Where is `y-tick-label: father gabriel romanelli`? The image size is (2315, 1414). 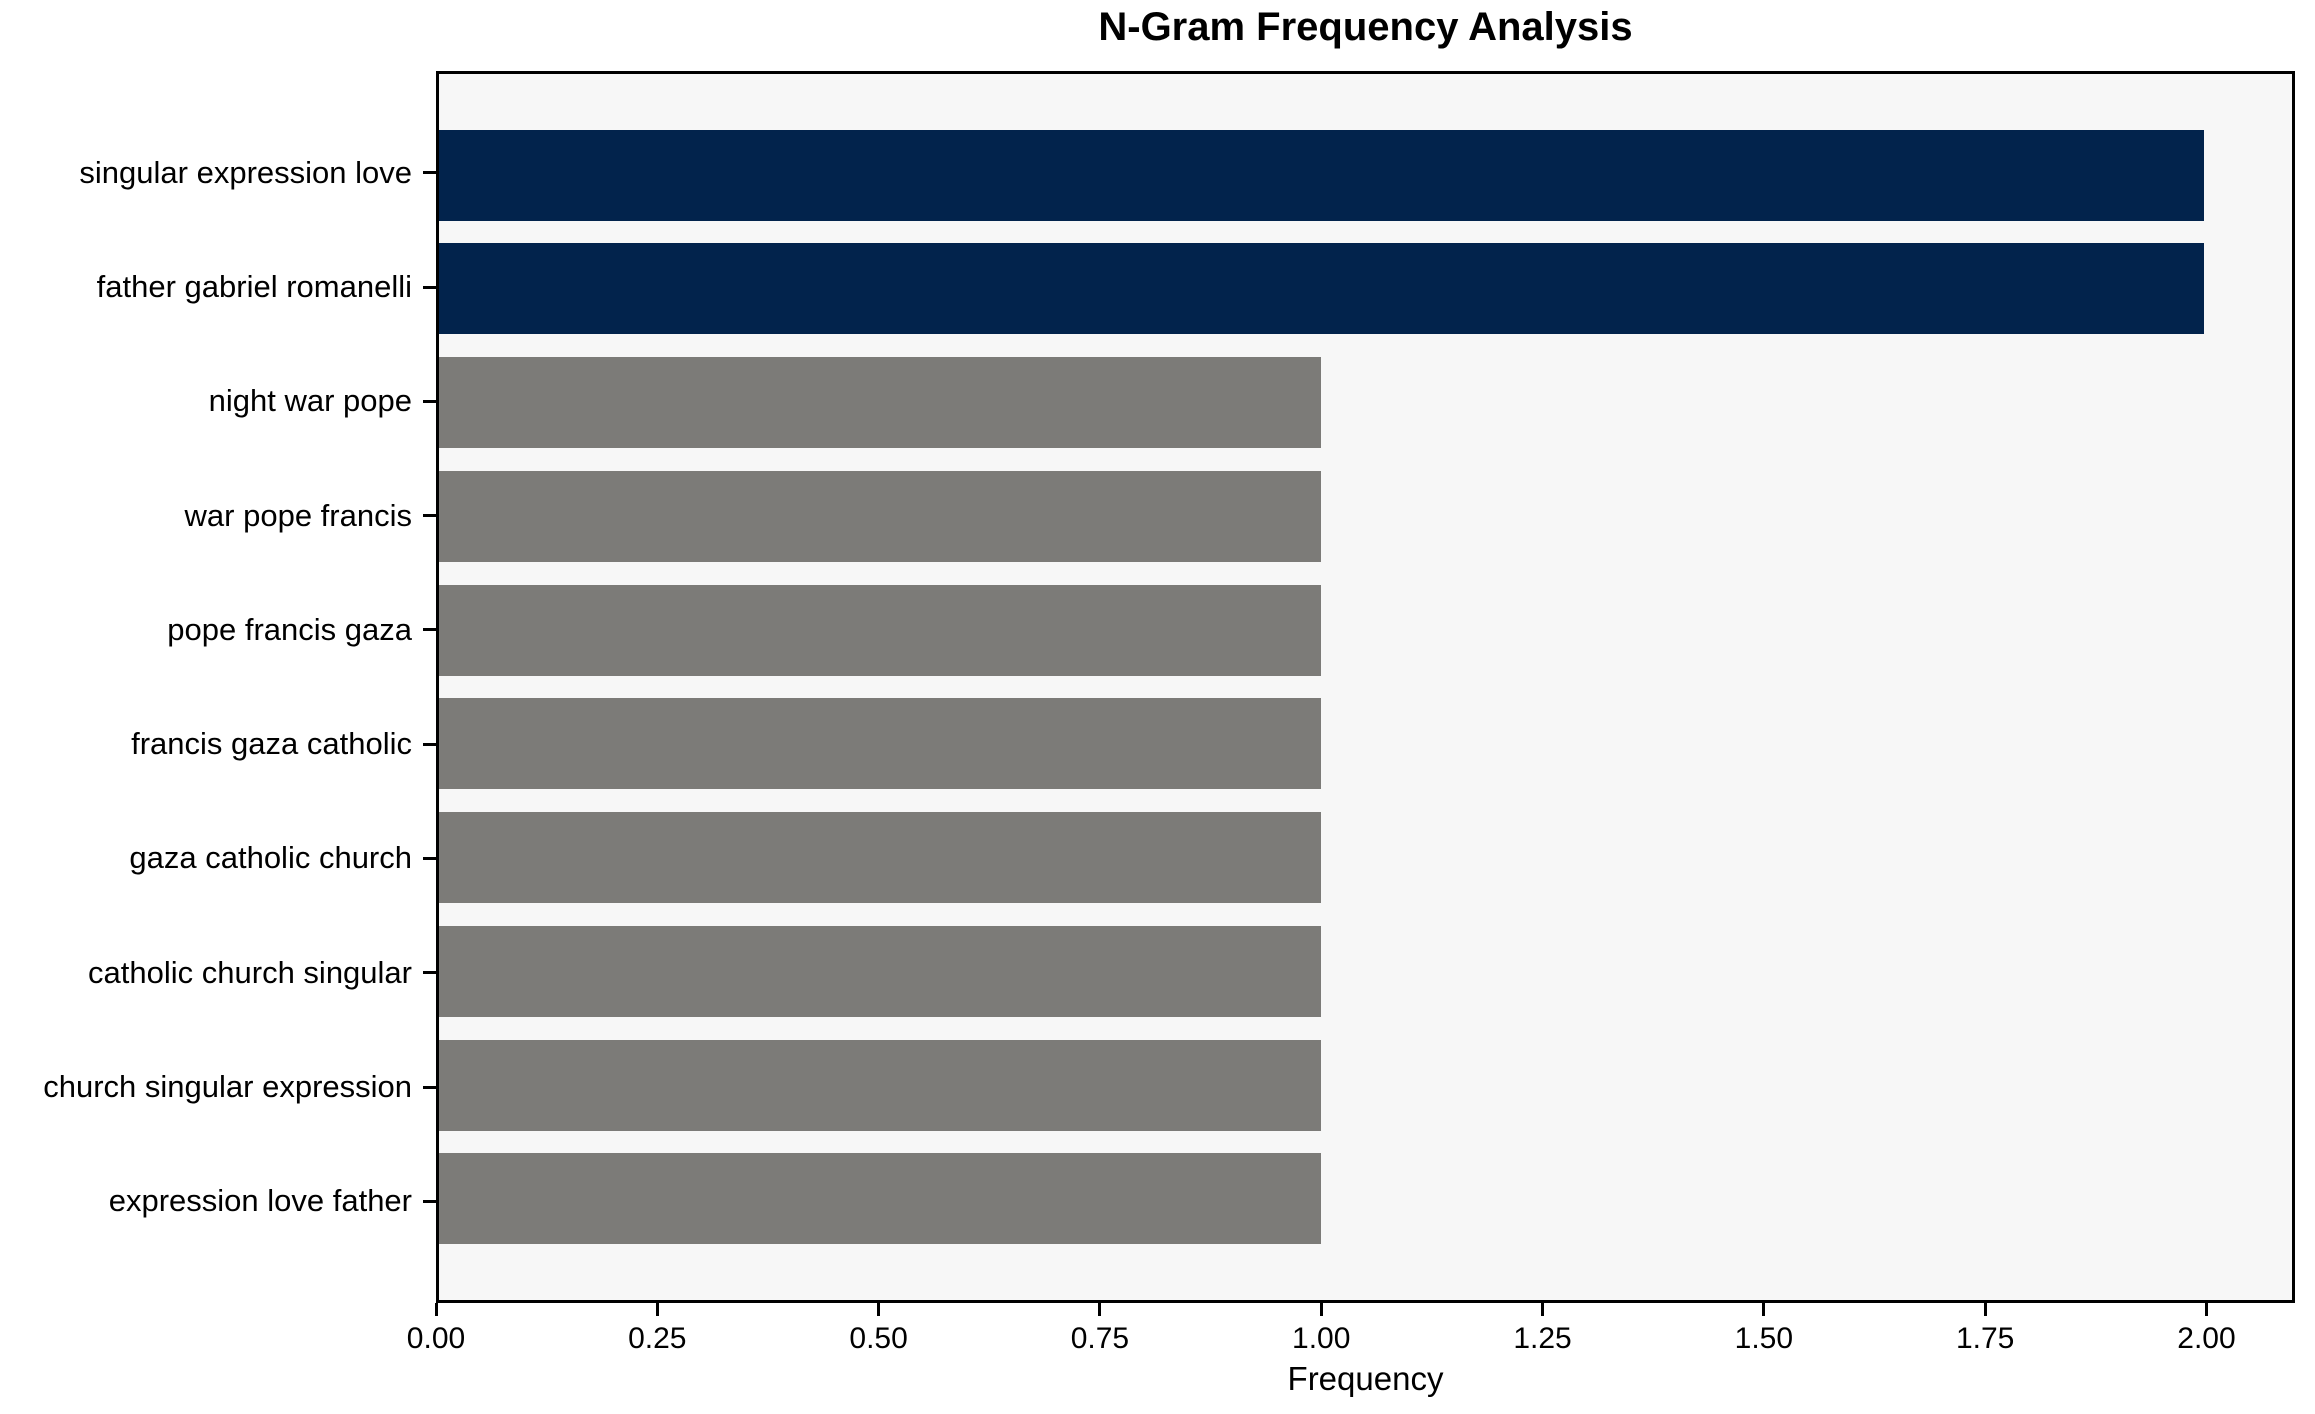
y-tick-label: father gabriel romanelli is located at coordinates (254, 286).